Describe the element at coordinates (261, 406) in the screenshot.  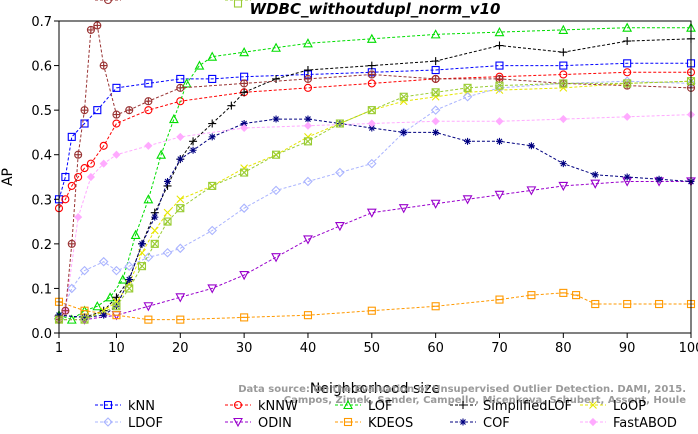
I see `legend-item-kNNW: kNNW` at that location.